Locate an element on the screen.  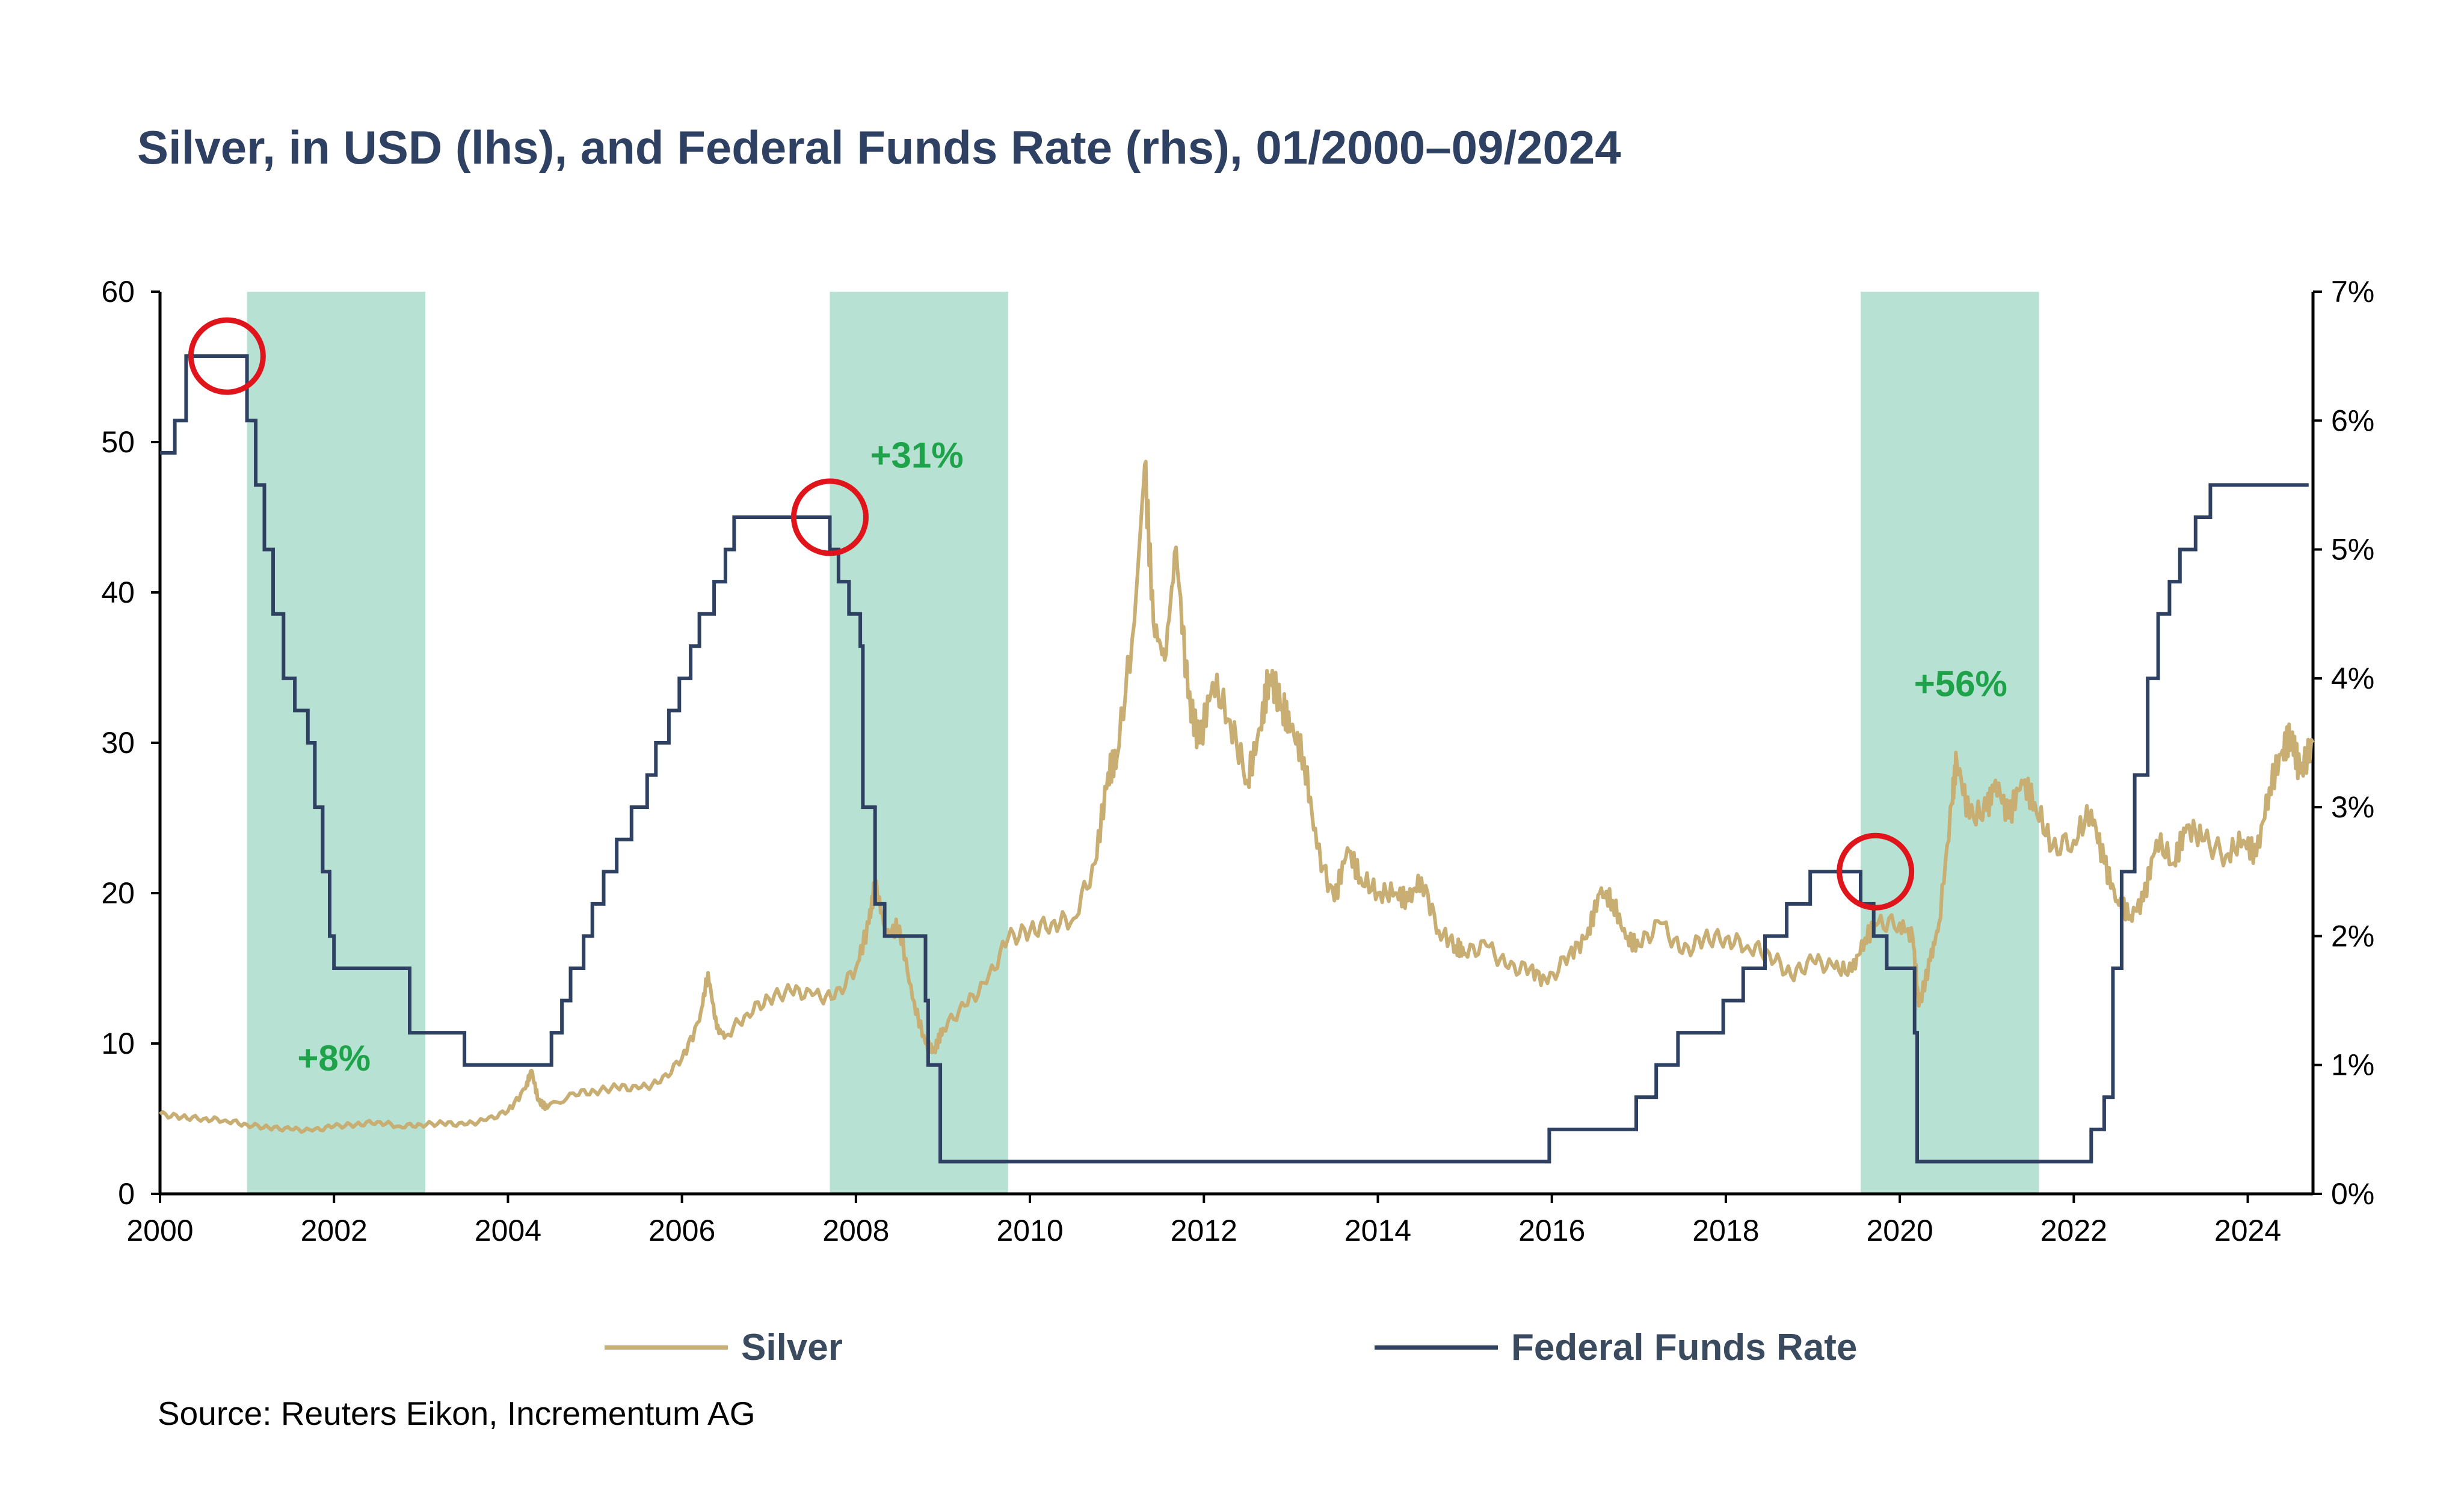
x-tick-label: 2016 is located at coordinates (1552, 1230).